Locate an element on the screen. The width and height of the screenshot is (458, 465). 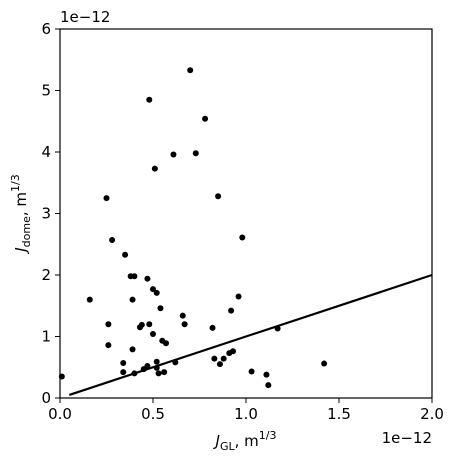
x-tick-label: 0.0 is located at coordinates (60, 414).